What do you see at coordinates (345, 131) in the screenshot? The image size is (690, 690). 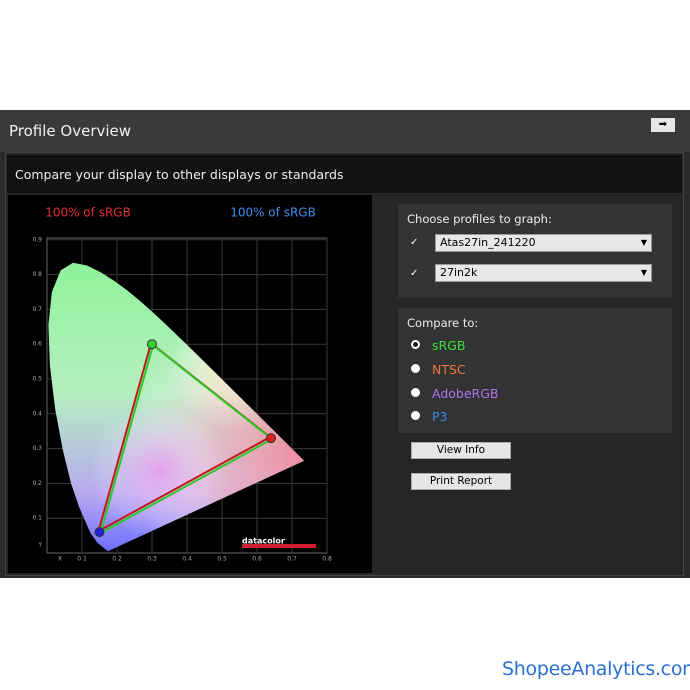 I see `title-bar` at bounding box center [345, 131].